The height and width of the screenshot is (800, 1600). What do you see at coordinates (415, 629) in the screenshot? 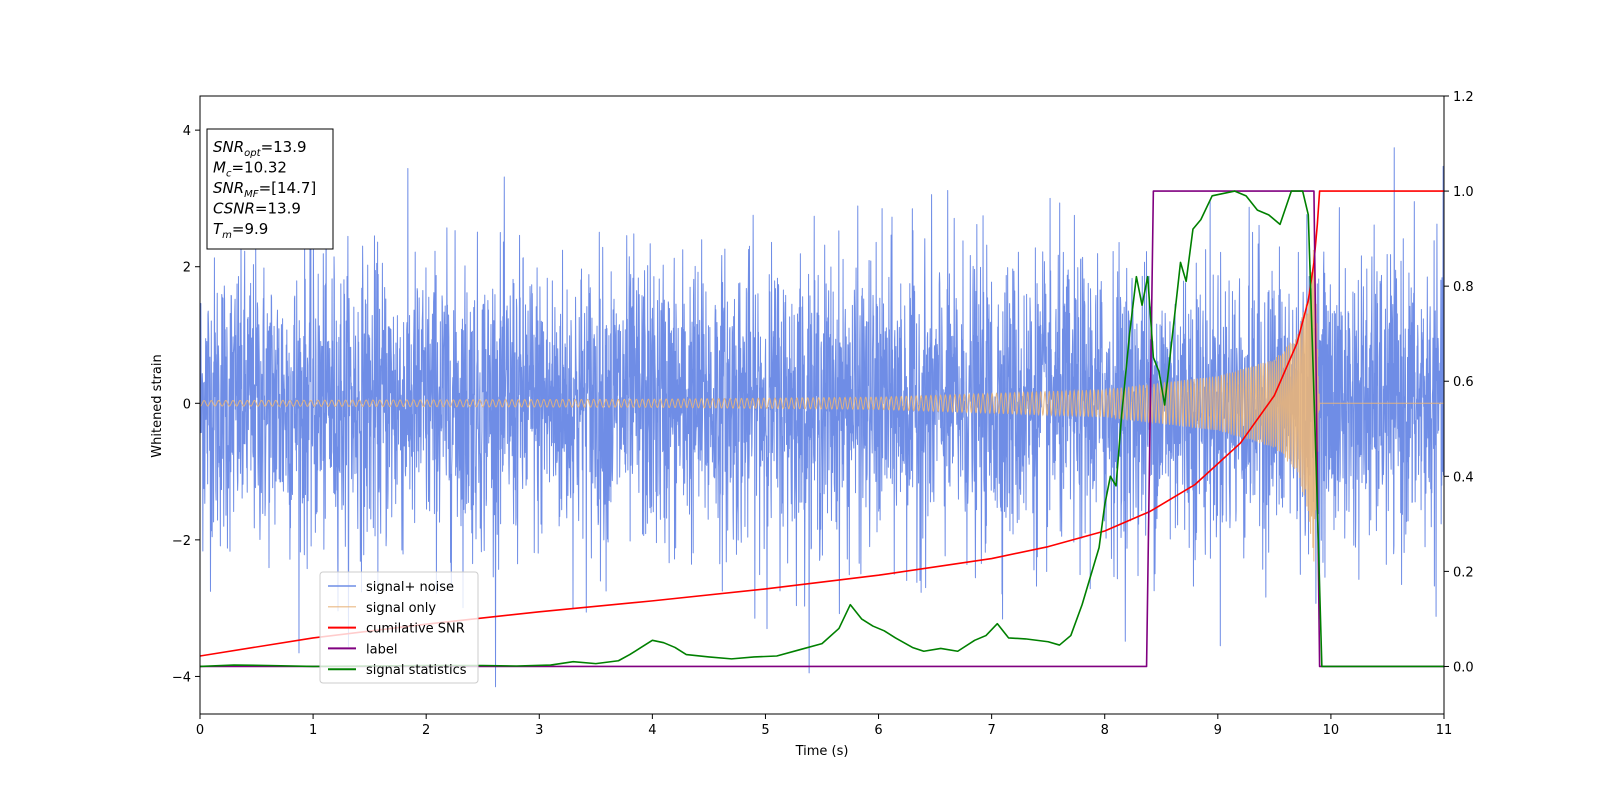
I see `legend-label-cumilative-snr: cumilative SNR` at bounding box center [415, 629].